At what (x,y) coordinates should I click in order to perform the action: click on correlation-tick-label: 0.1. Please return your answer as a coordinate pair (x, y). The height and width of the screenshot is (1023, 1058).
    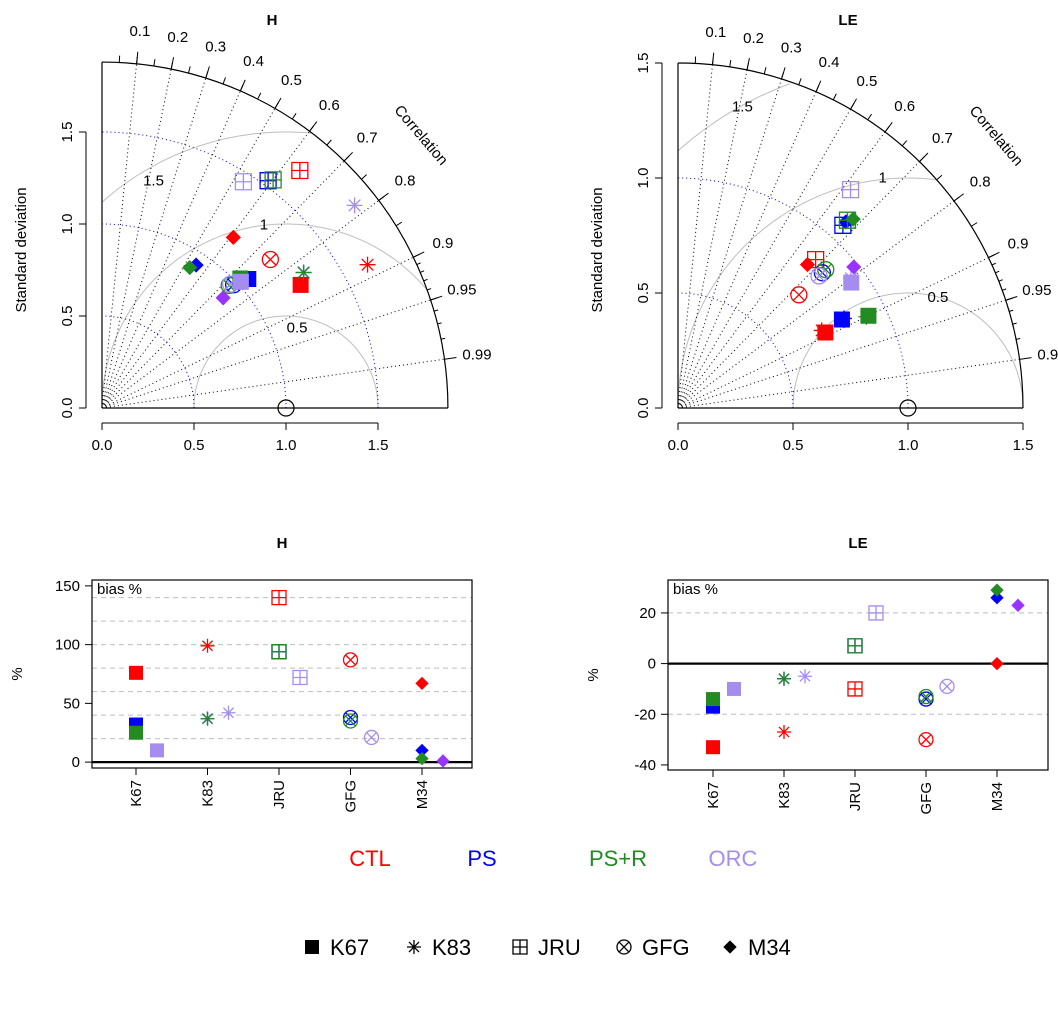
    Looking at the image, I should click on (715, 32).